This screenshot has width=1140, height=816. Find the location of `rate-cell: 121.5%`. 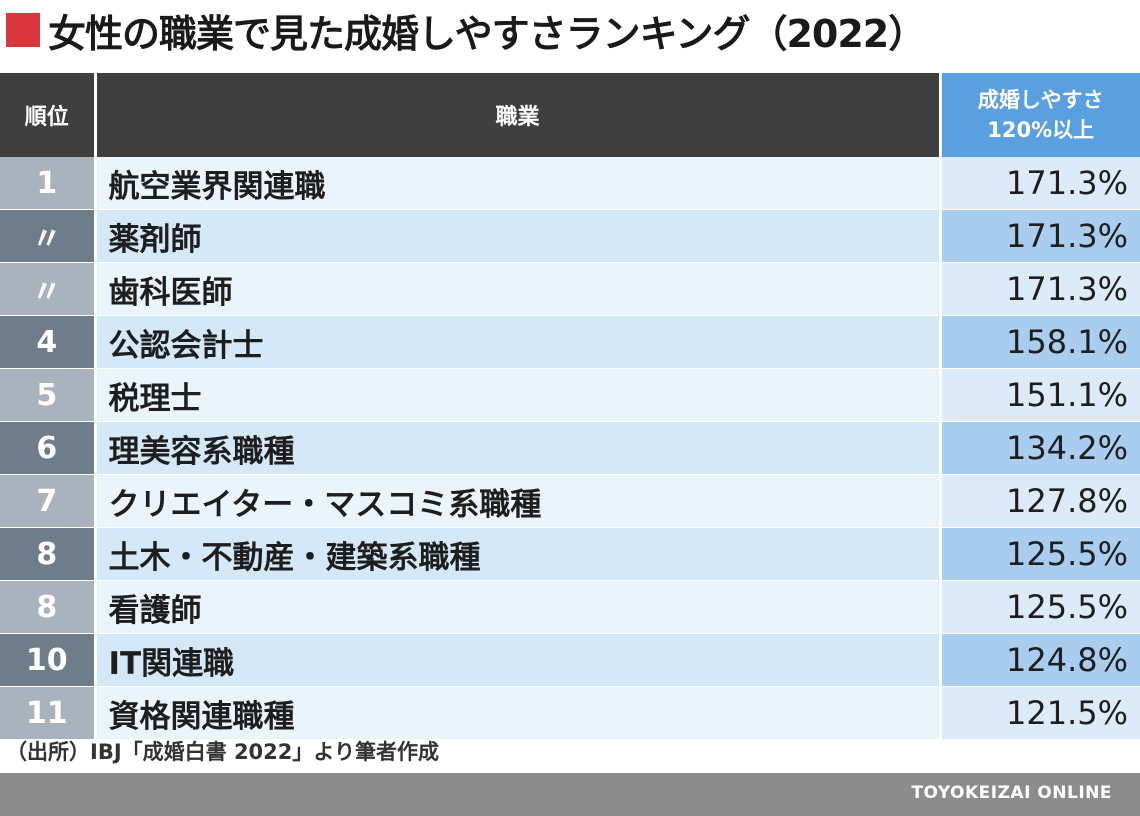

rate-cell: 121.5% is located at coordinates (1040, 713).